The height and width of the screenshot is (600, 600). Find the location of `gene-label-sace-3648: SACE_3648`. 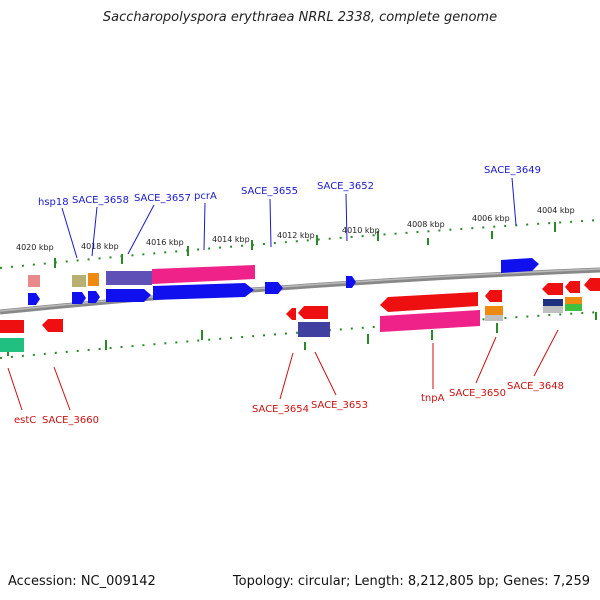

gene-label-sace-3648: SACE_3648 is located at coordinates (535, 386).